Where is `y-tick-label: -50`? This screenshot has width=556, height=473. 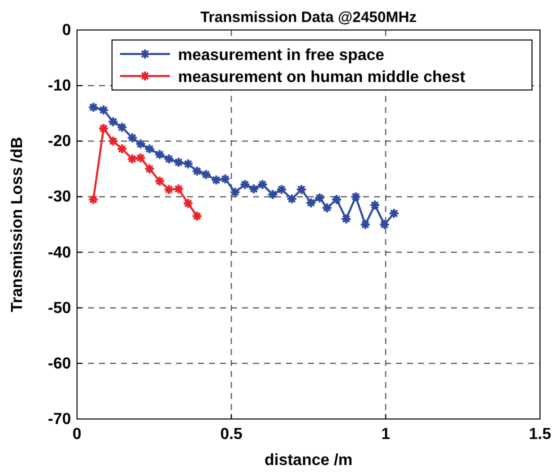 y-tick-label: -50 is located at coordinates (60, 308).